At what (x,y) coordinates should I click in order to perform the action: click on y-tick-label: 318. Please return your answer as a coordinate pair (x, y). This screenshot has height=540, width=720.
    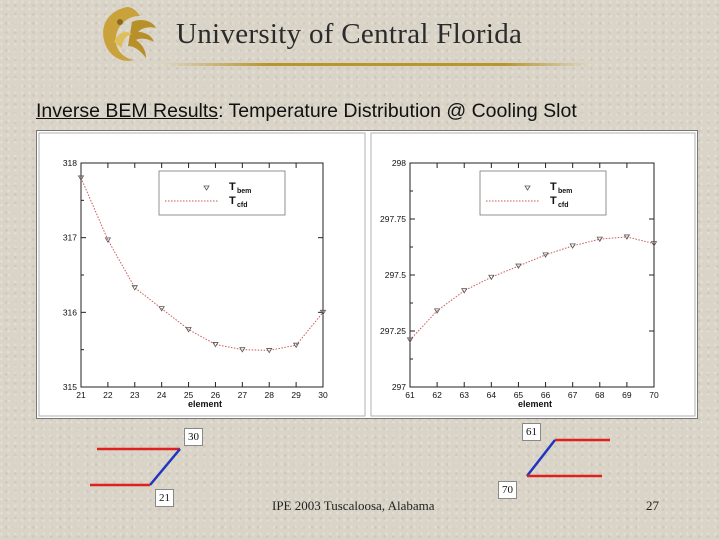
    Looking at the image, I should click on (70, 163).